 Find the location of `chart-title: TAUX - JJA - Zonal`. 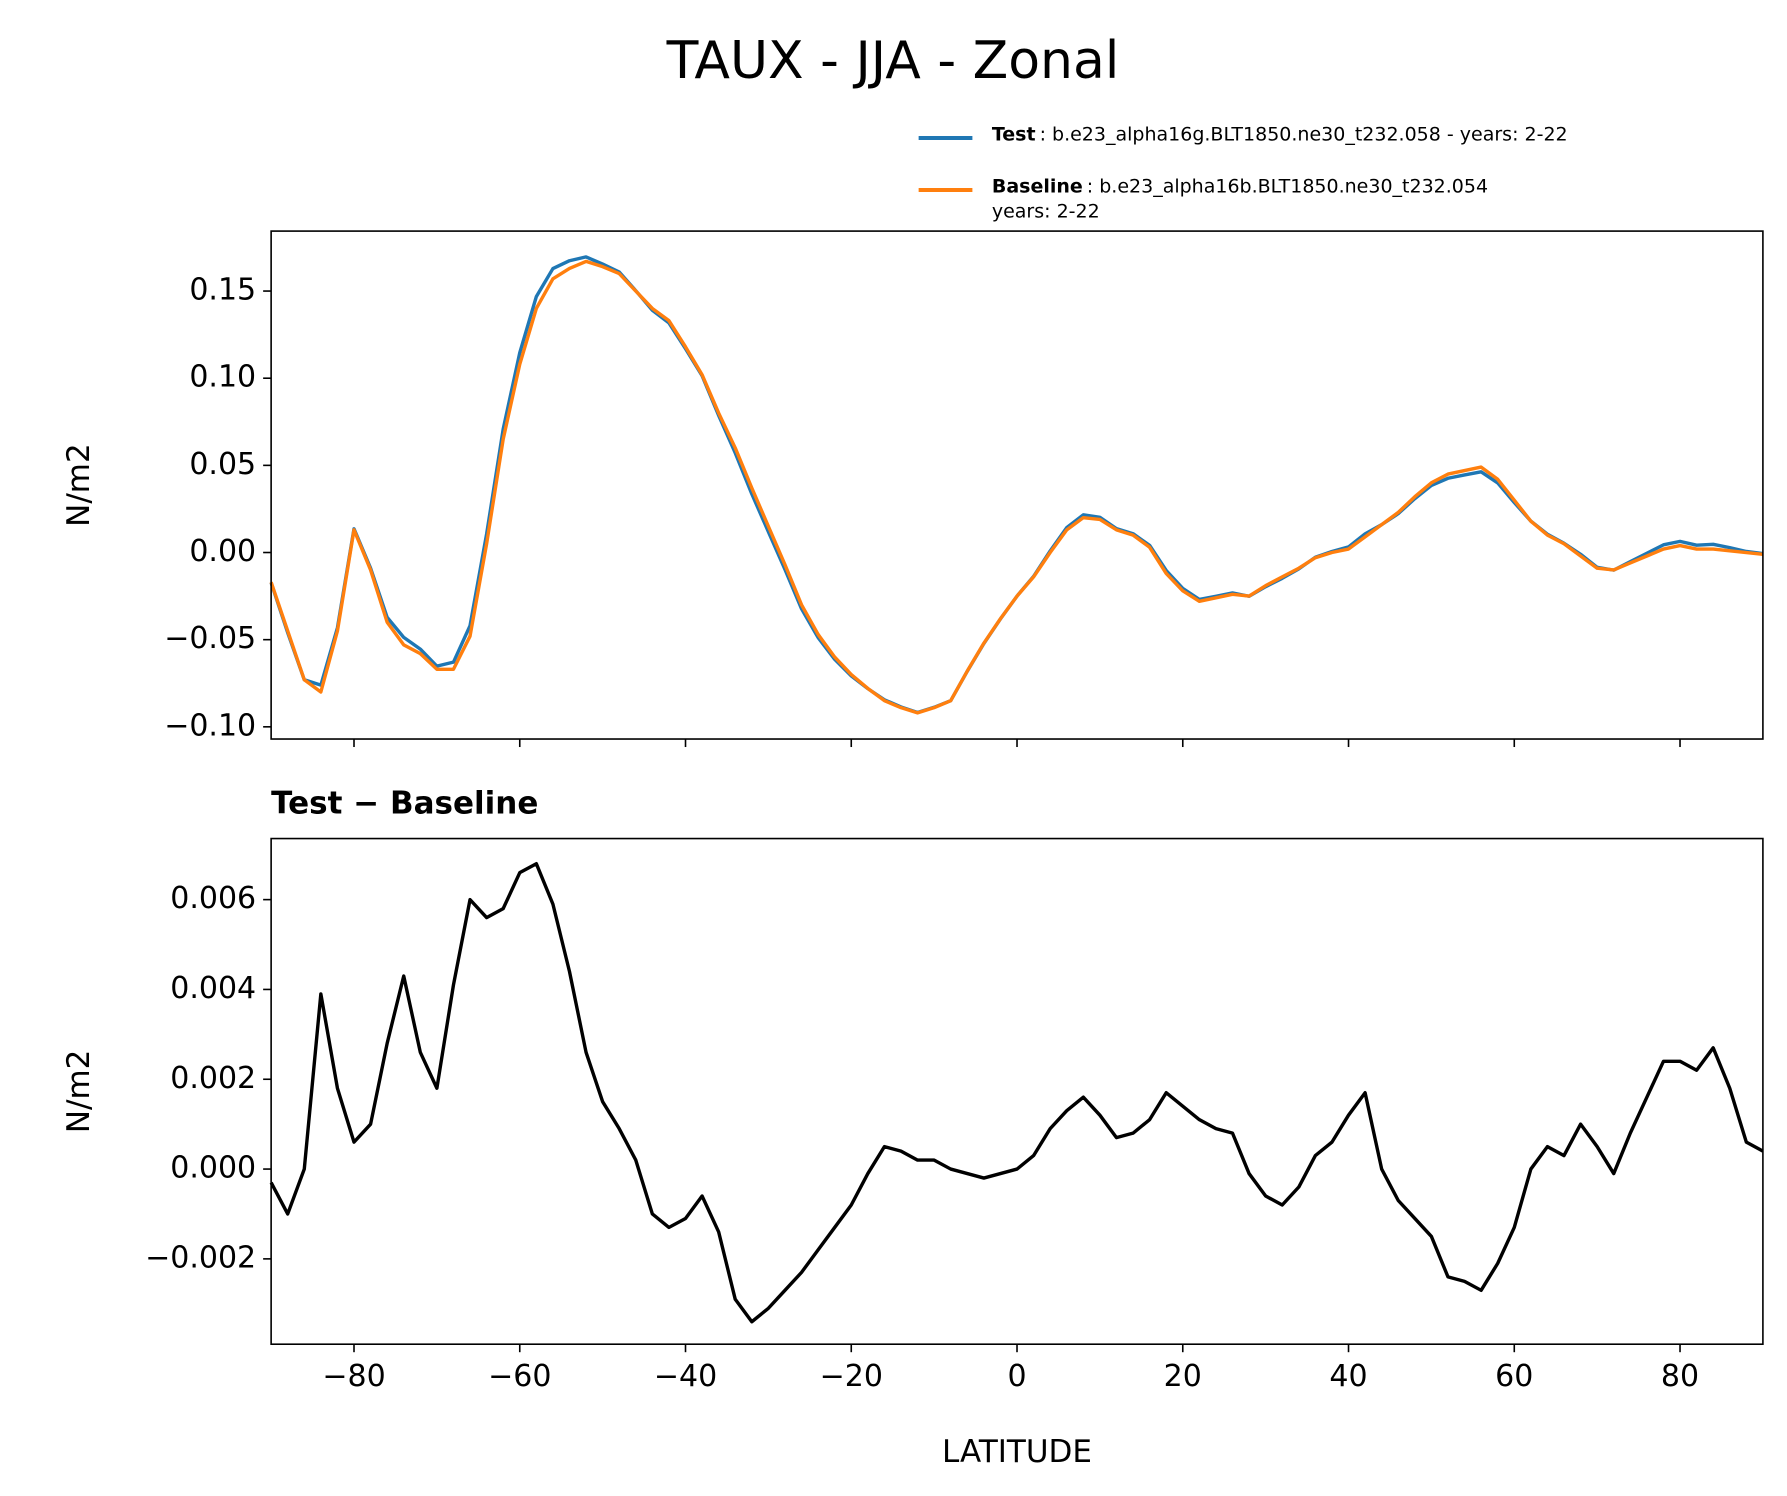

chart-title: TAUX - JJA - Zonal is located at coordinates (893, 61).